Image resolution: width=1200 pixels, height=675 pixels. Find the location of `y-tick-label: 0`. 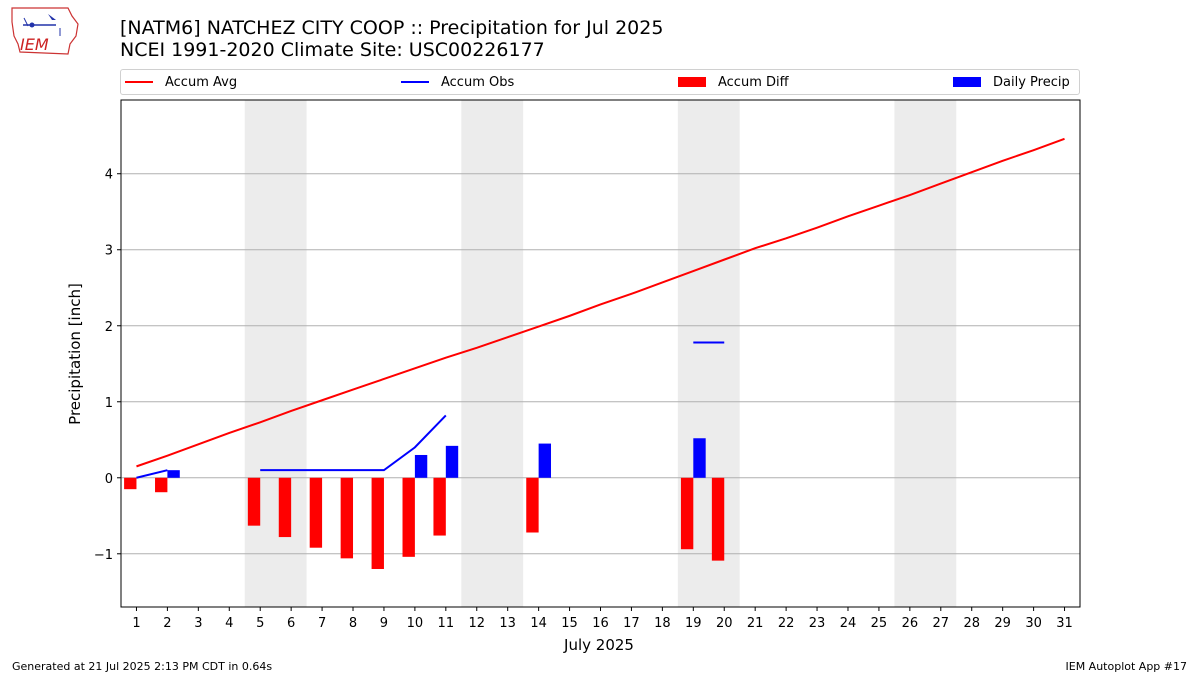

y-tick-label: 0 is located at coordinates (109, 479).